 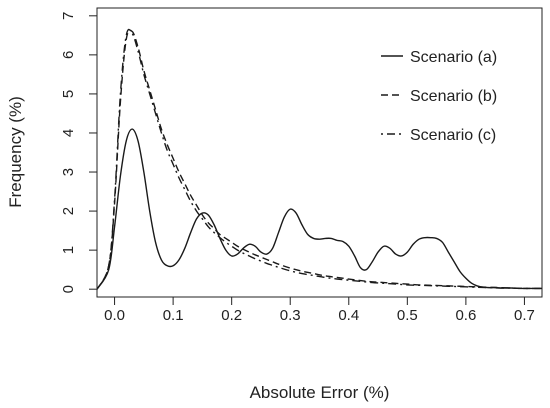 What do you see at coordinates (453, 96) in the screenshot?
I see `legend-label-2: Scenario (b)` at bounding box center [453, 96].